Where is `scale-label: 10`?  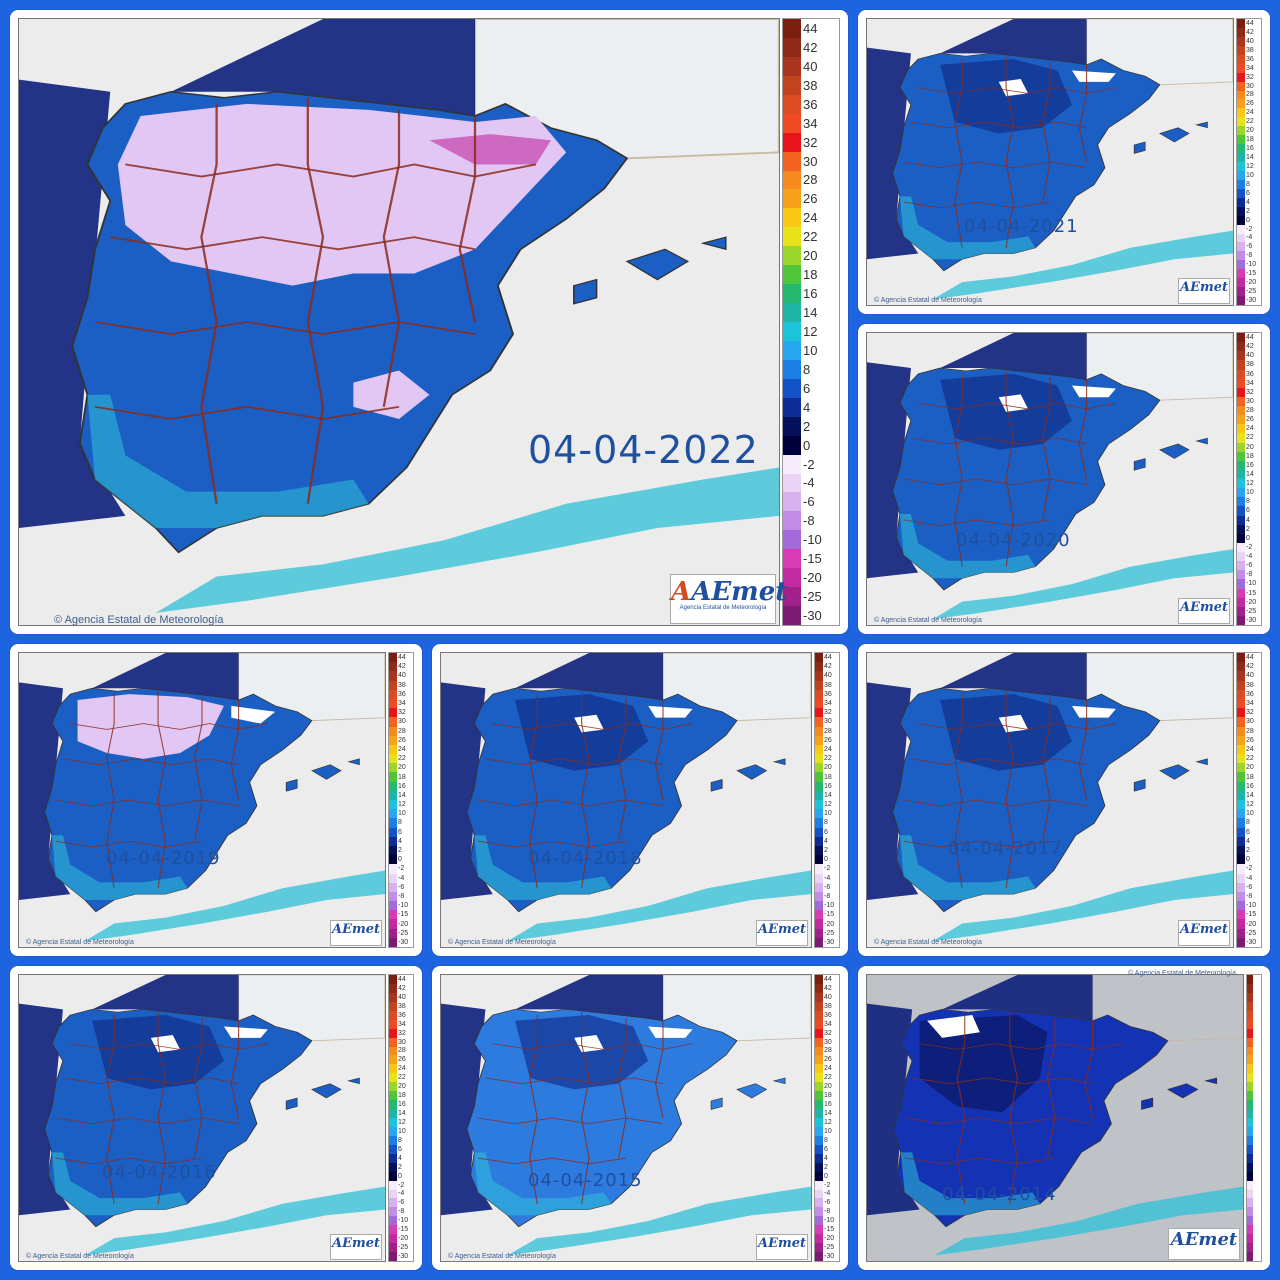 scale-label: 10 is located at coordinates (1250, 814).